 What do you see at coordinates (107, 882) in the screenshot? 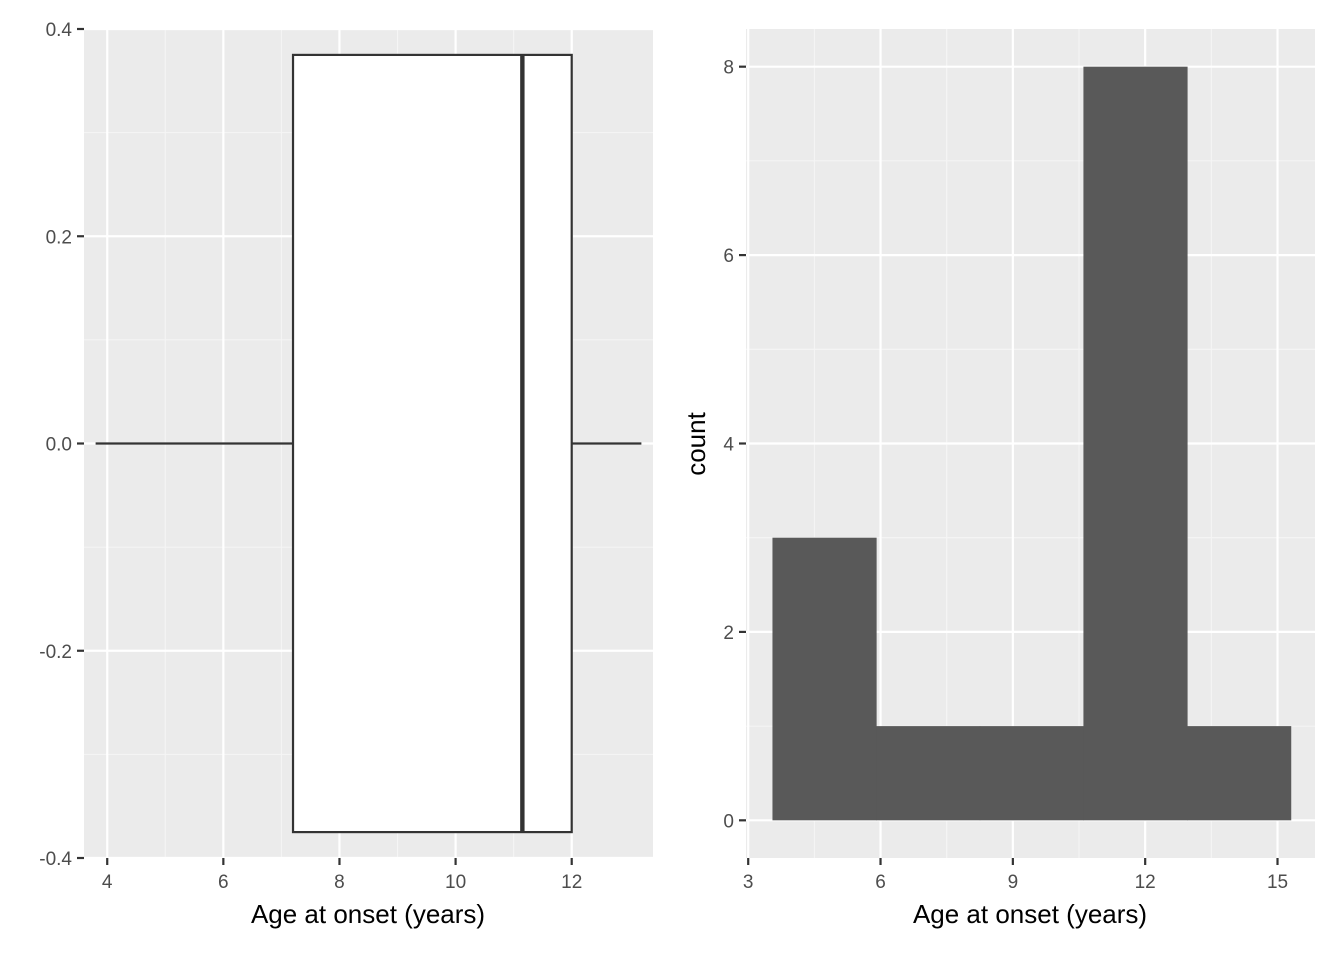
I see `boxplot-x-tick-label: 4` at bounding box center [107, 882].